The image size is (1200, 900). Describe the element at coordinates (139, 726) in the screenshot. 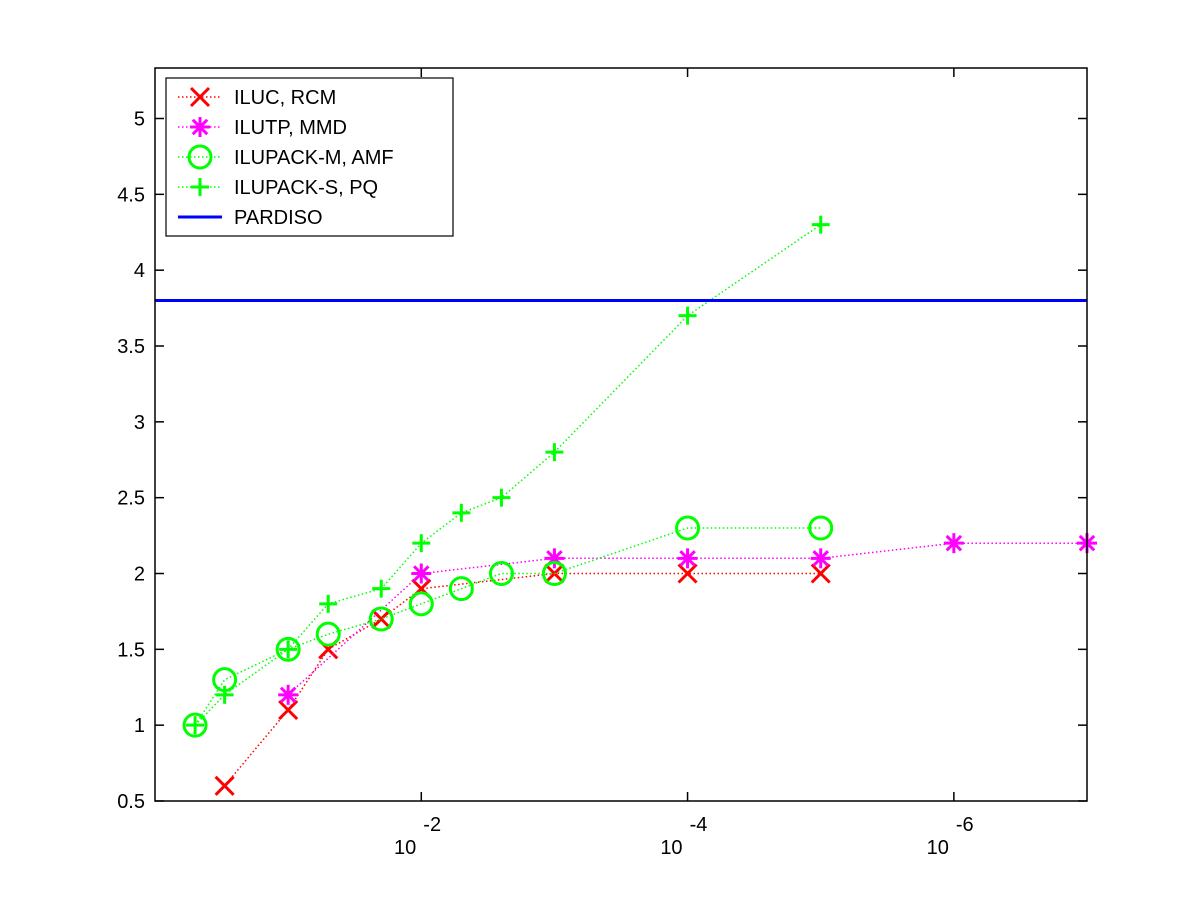

I see `y-tick-label: 1` at that location.